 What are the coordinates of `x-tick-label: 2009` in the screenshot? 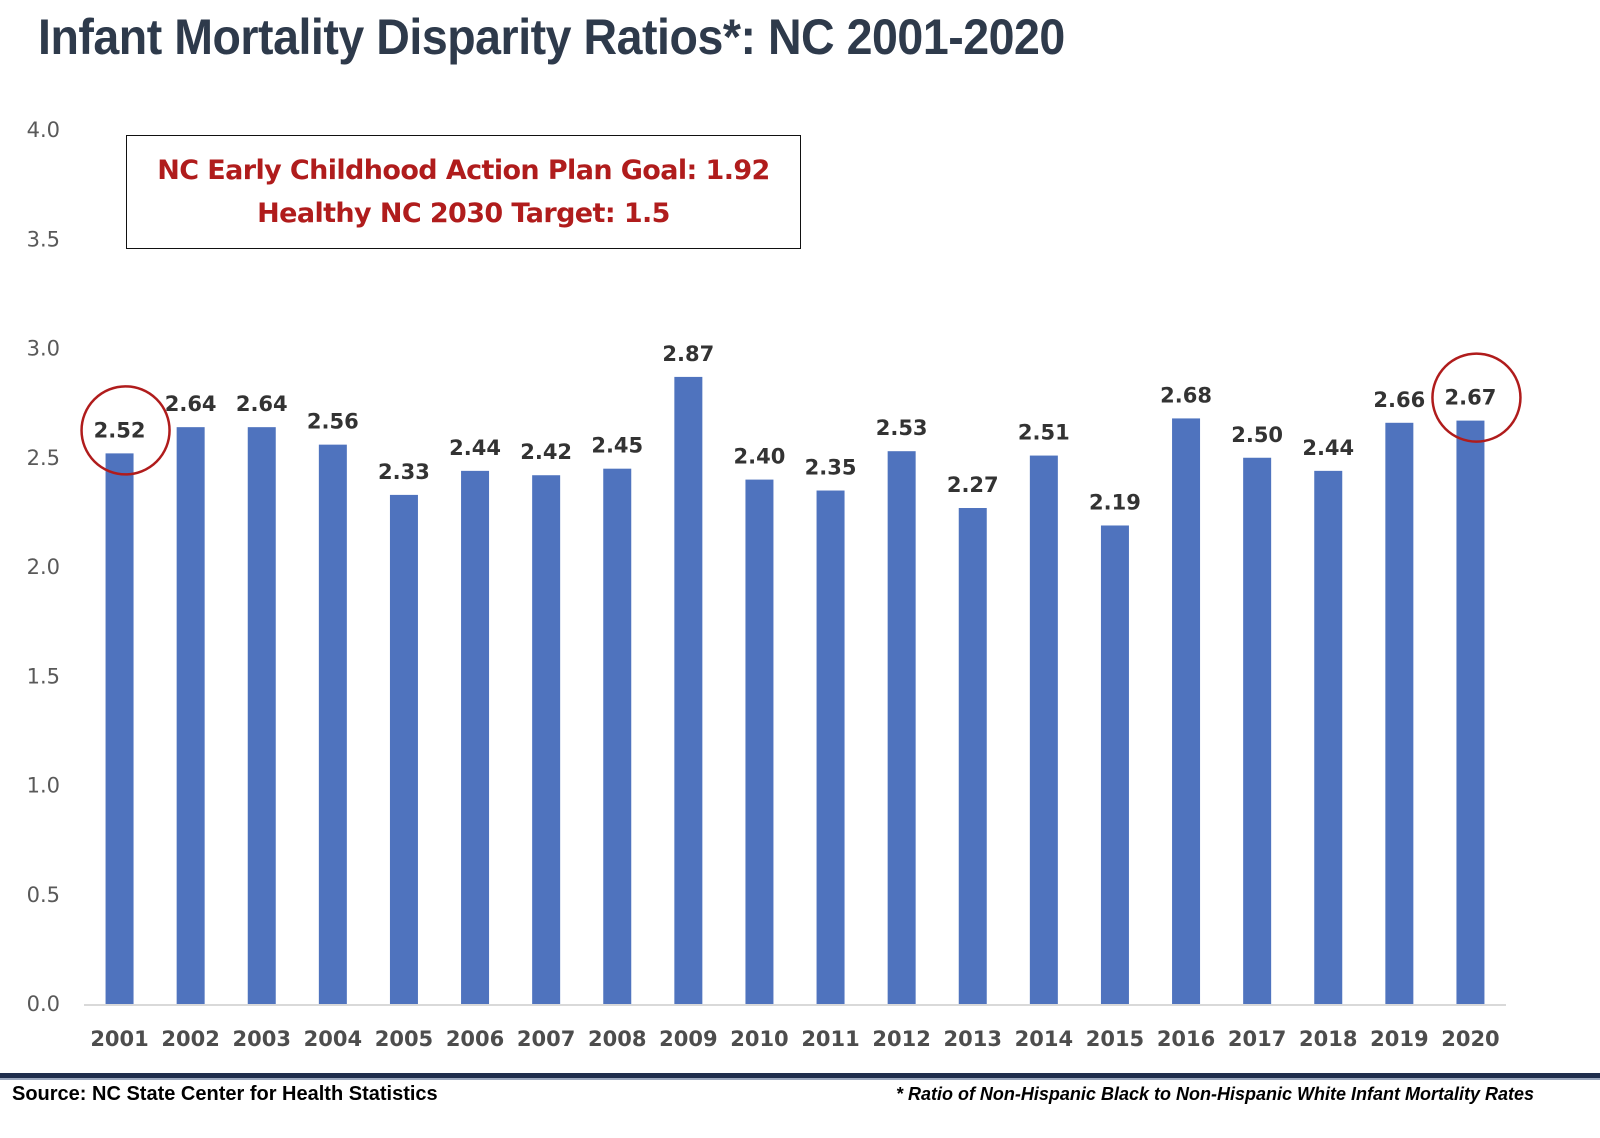 It's located at (688, 1039).